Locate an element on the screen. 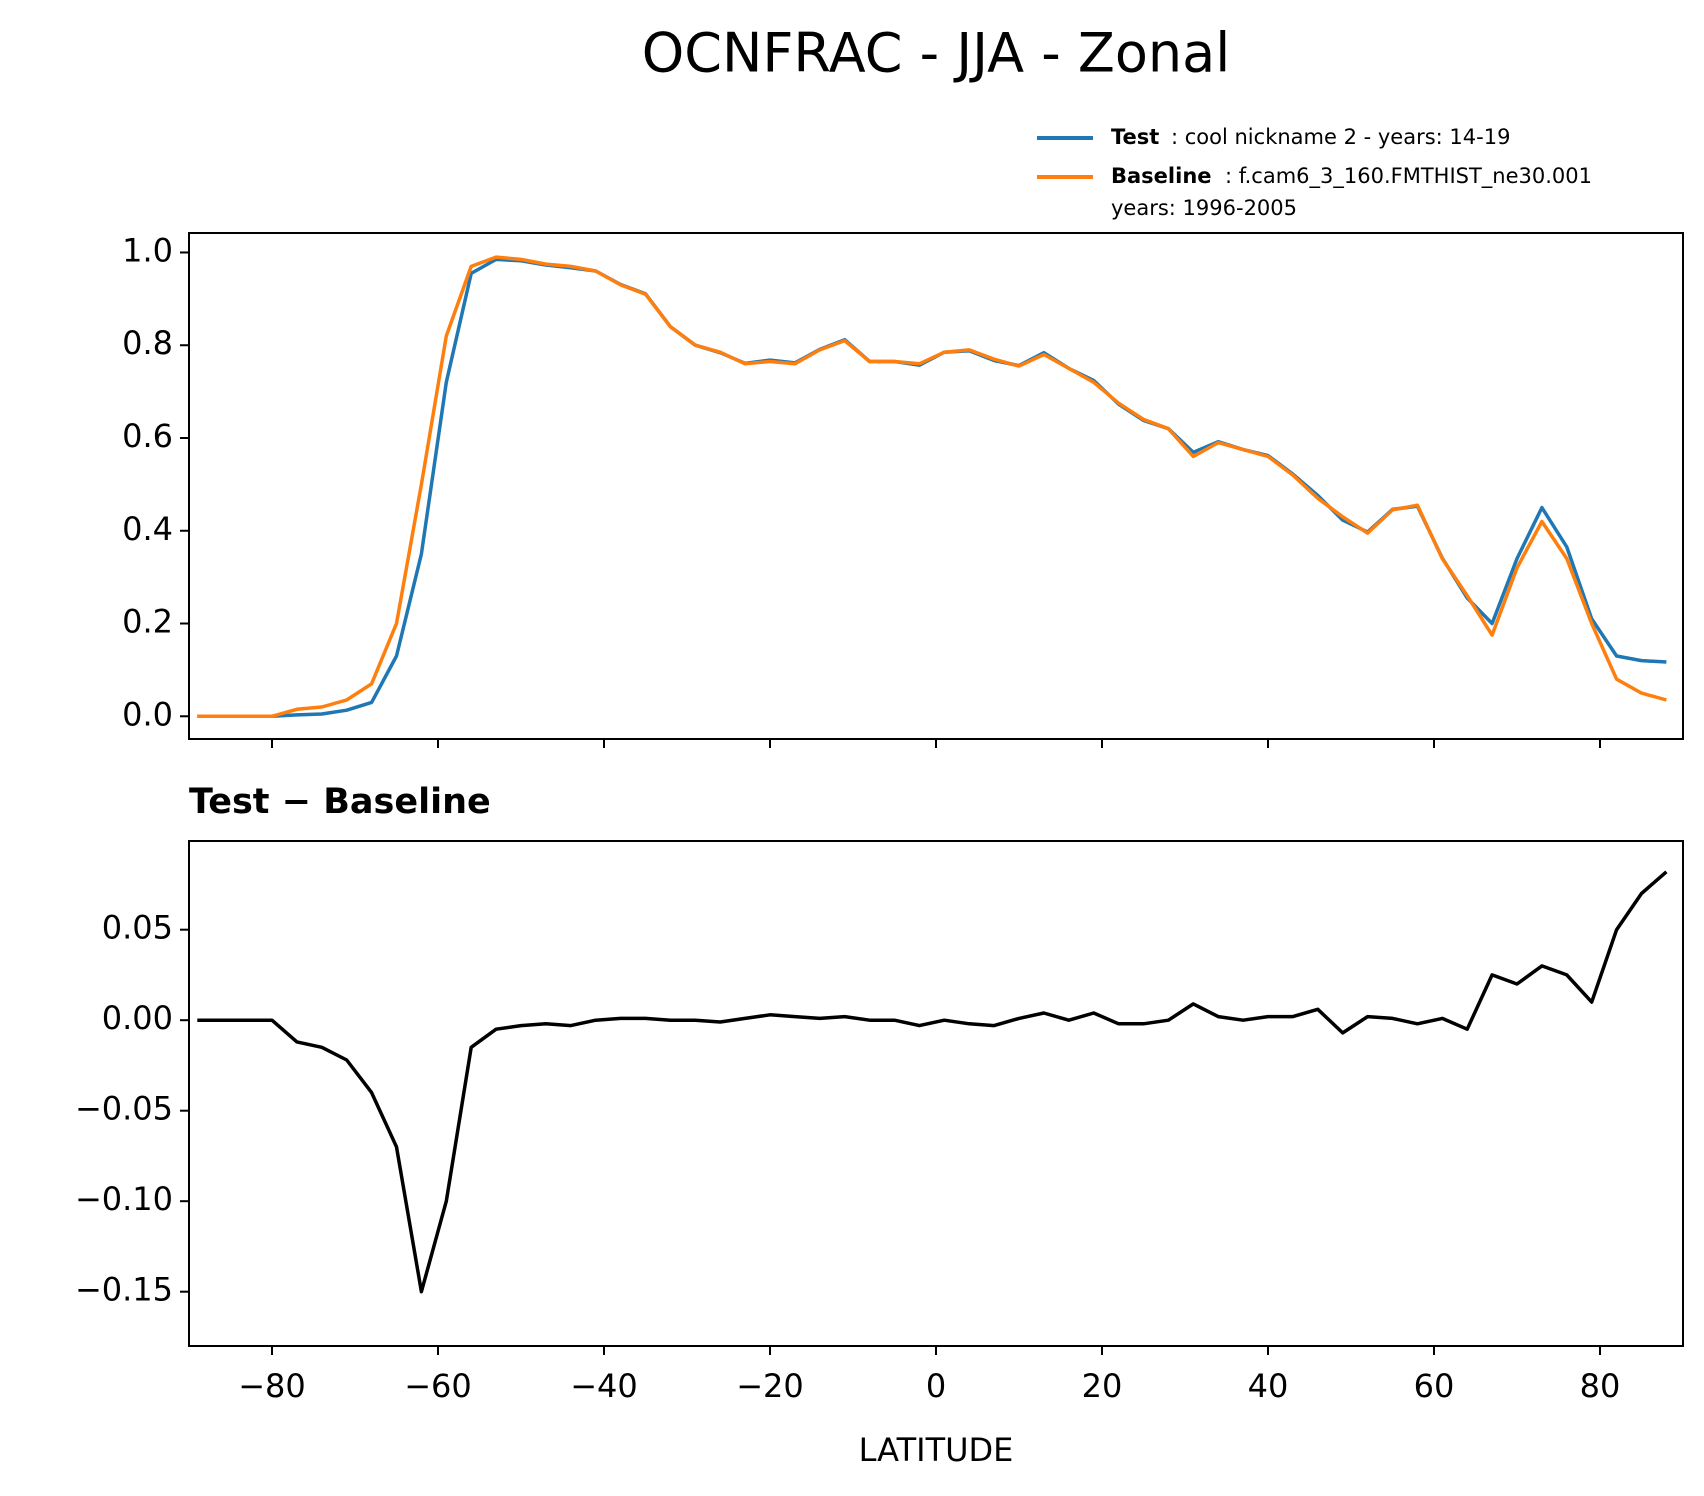 This screenshot has width=1704, height=1496. x-tick-label: −40 is located at coordinates (604, 1386).